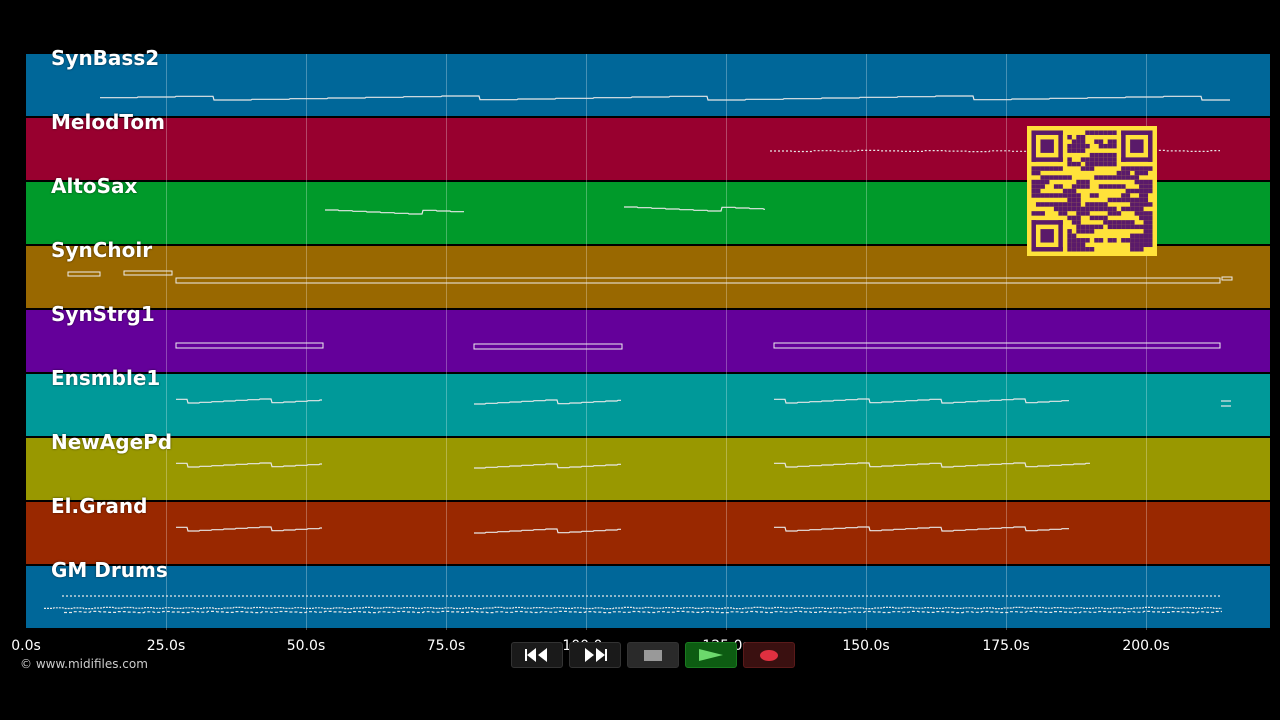  I want to click on fast-forward-button, so click(595, 655).